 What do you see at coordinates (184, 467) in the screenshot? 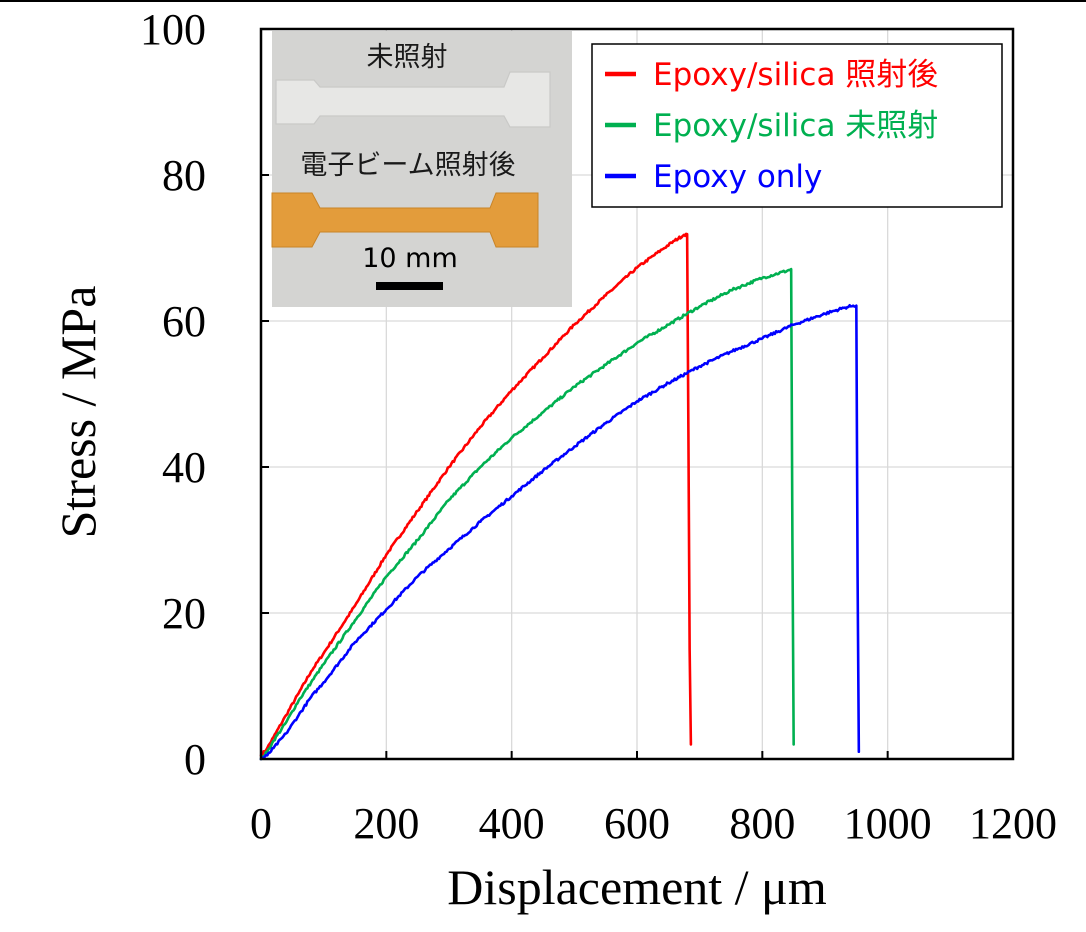
I see `y-tick-label: 40` at bounding box center [184, 467].